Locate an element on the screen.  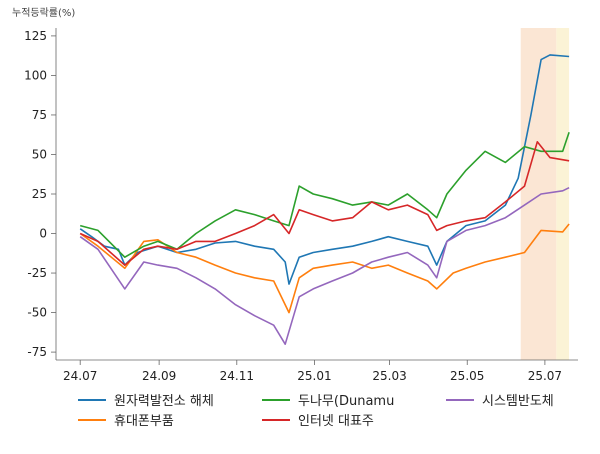
legend-label-3: 인터넷 대표주 is located at coordinates (336, 421).